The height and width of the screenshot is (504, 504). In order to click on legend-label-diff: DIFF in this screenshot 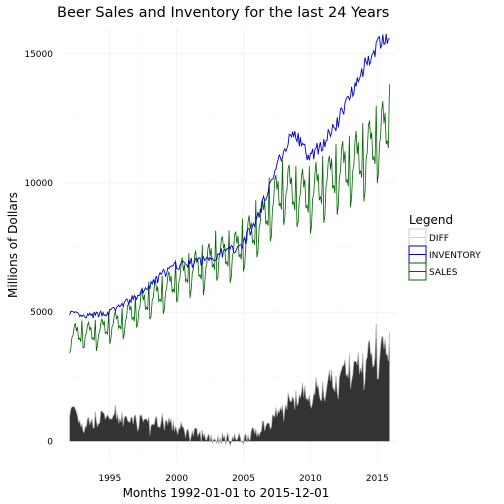, I will do `click(439, 239)`.